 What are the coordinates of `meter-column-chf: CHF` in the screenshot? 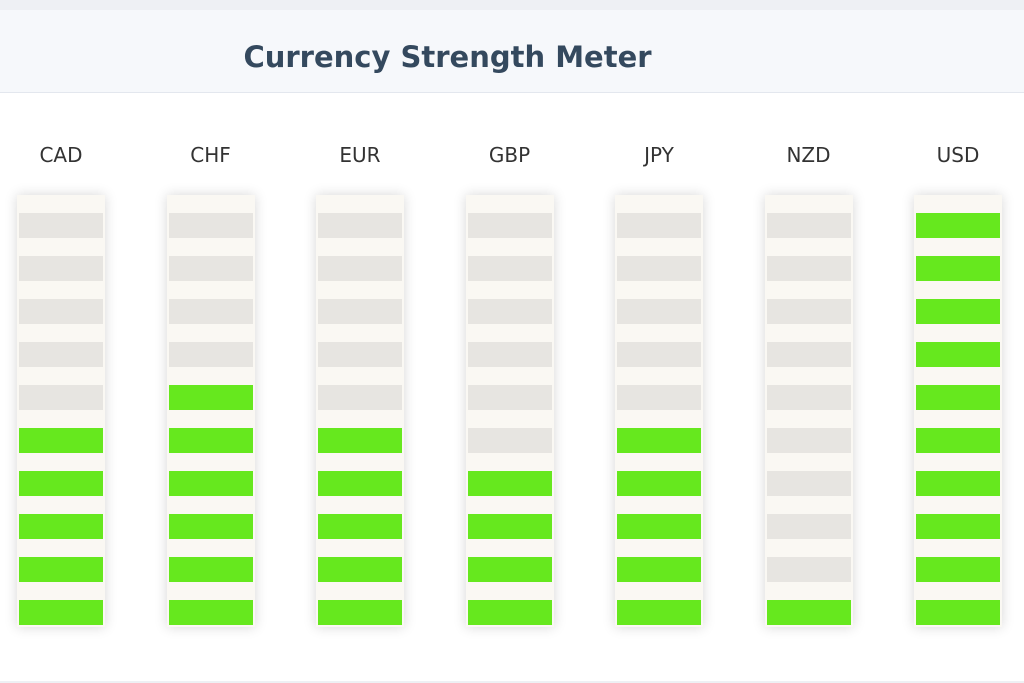 It's located at (211, 387).